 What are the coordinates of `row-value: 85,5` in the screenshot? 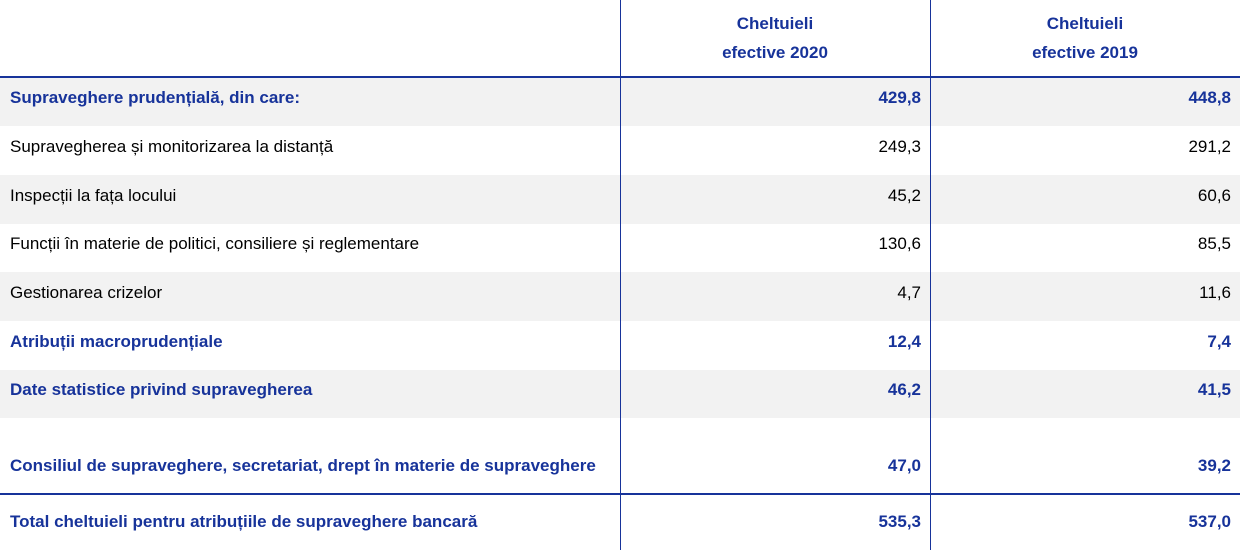 It's located at (1214, 243).